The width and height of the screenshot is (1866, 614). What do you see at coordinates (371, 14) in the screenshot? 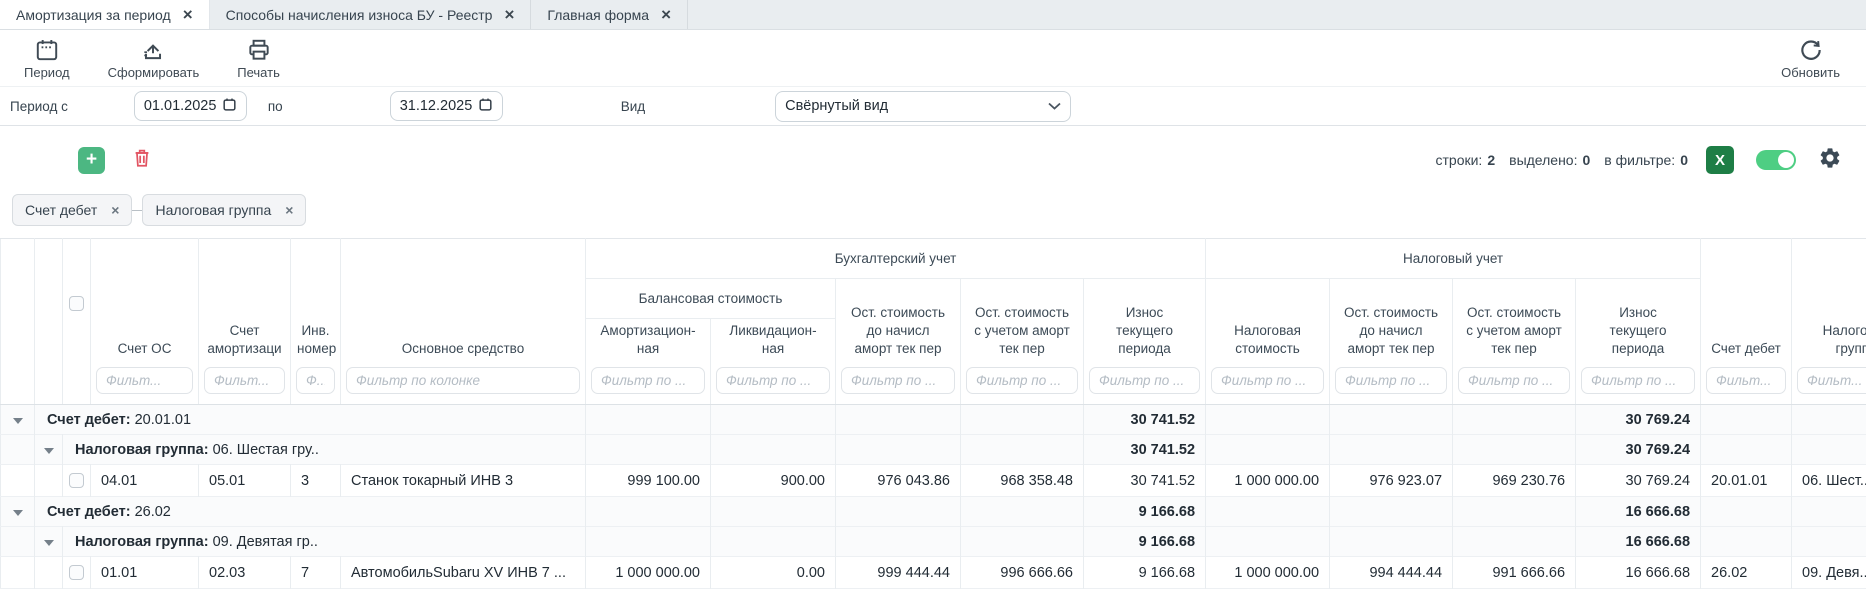
I see `tab-wear-methods-registry: Способы начисления износа БУ - Реестр ×` at bounding box center [371, 14].